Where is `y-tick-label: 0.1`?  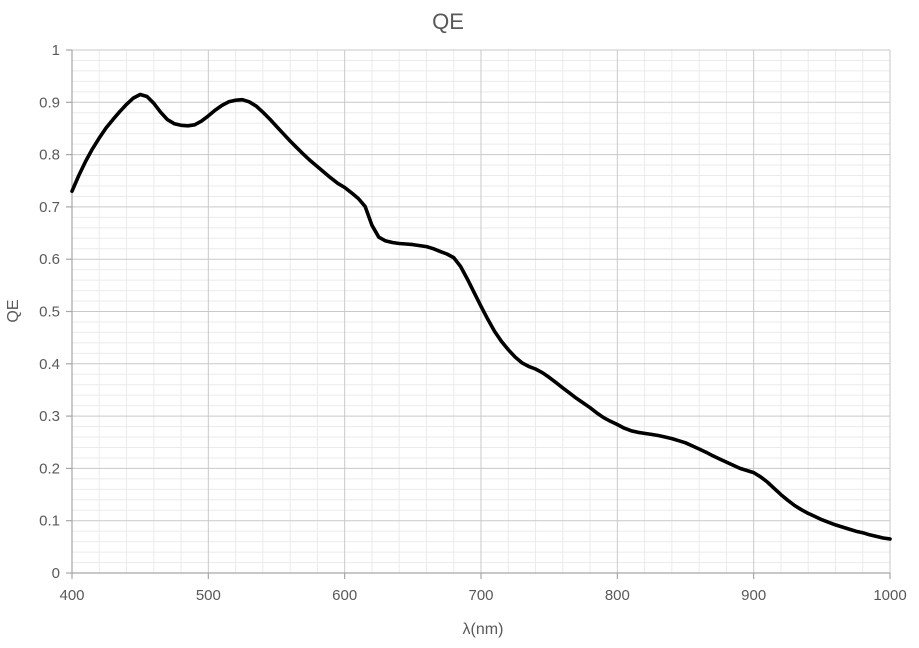
y-tick-label: 0.1 is located at coordinates (49, 521).